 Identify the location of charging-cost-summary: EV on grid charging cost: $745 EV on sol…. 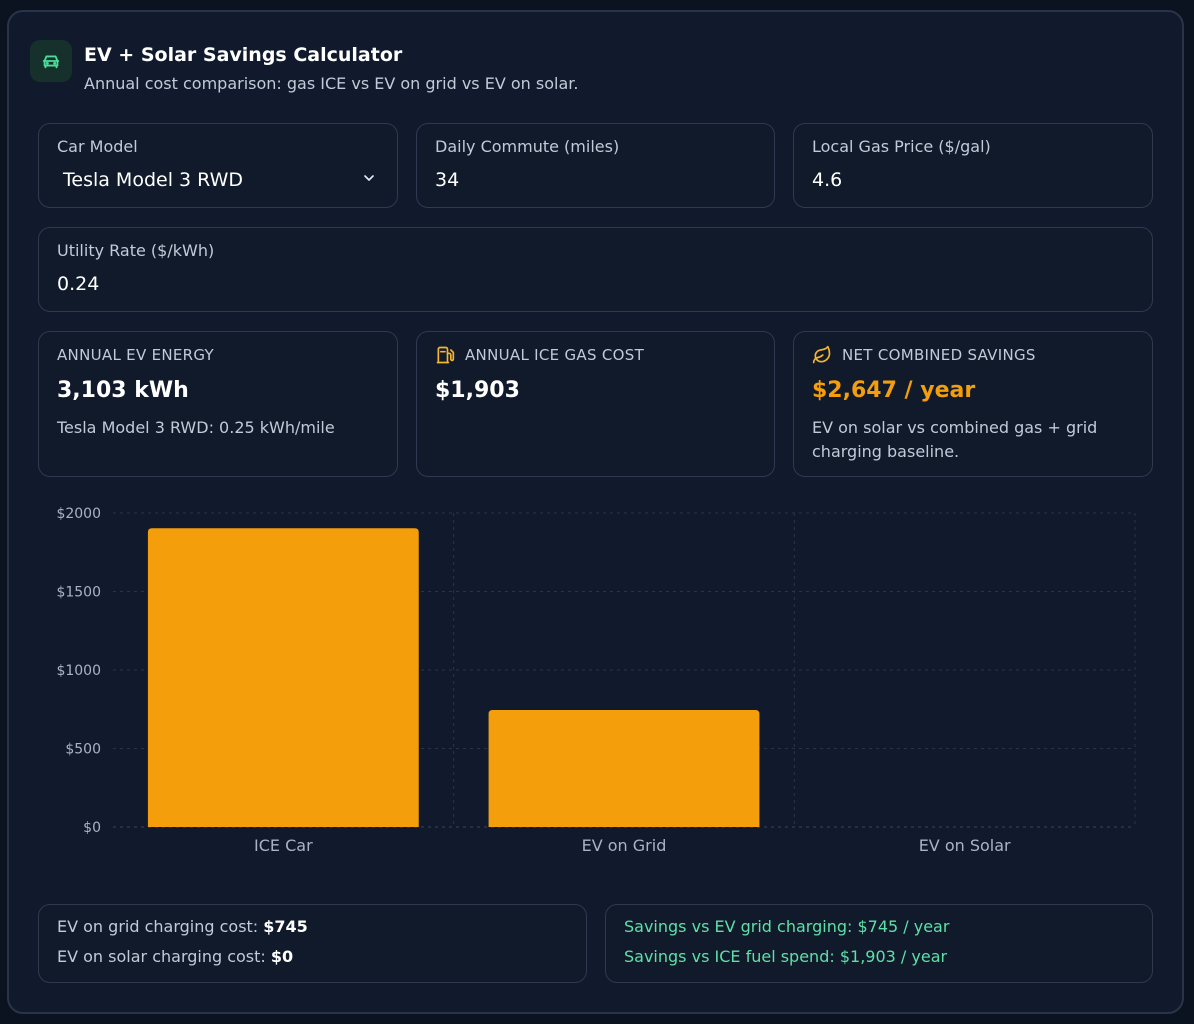
(312, 943).